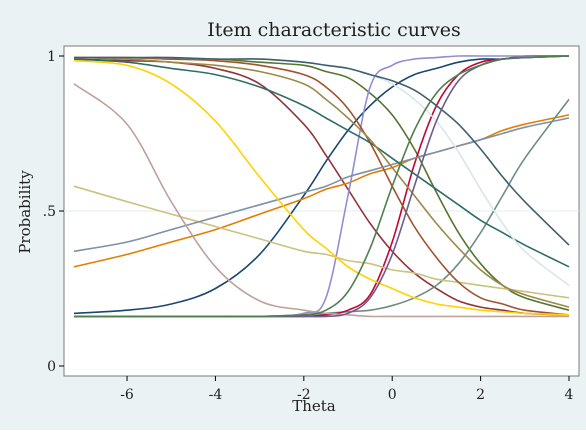 The height and width of the screenshot is (435, 586). What do you see at coordinates (480, 395) in the screenshot?
I see `x-tick-label-4: 2` at bounding box center [480, 395].